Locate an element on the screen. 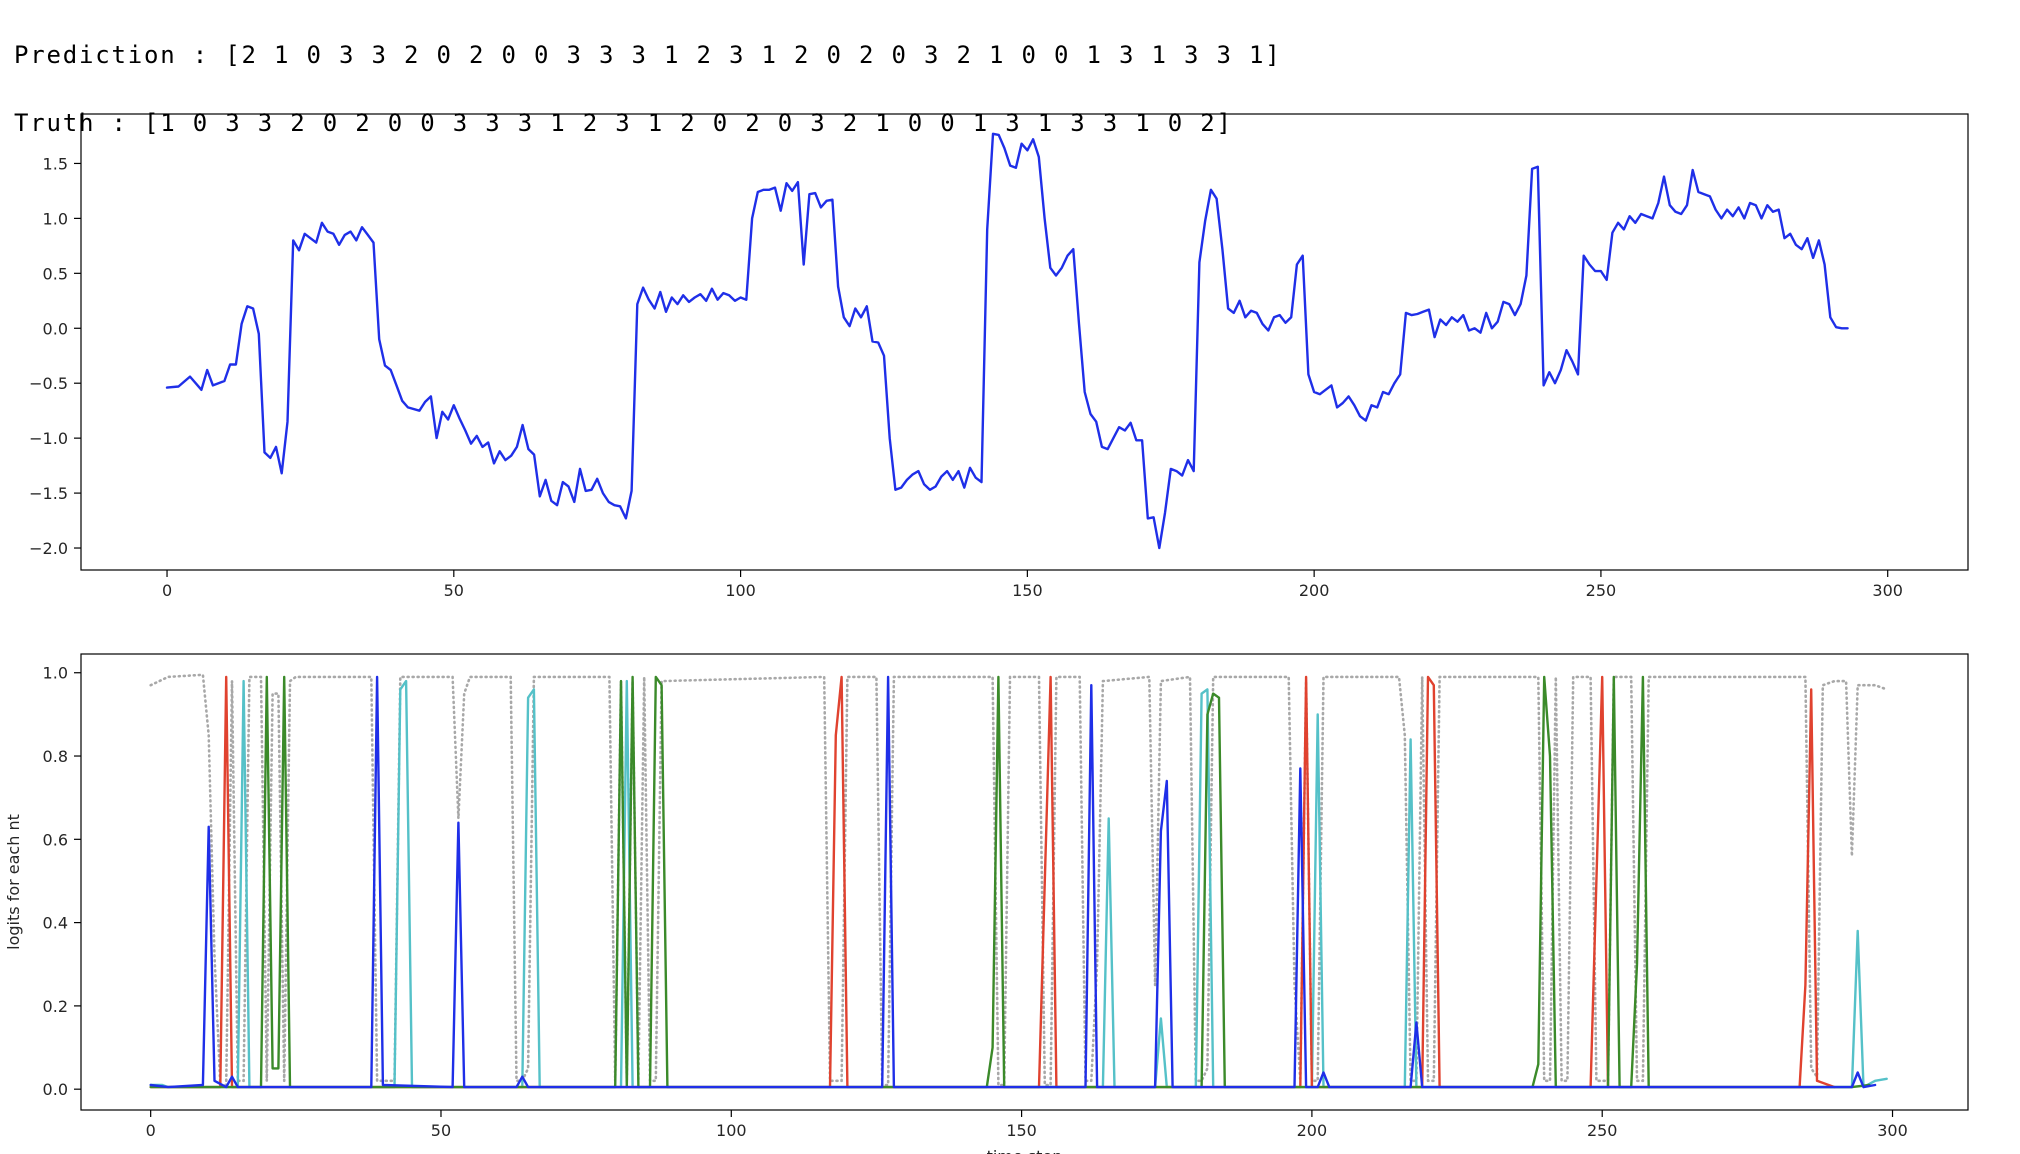  y-tick-label-1: 0.6 is located at coordinates (55, 839).